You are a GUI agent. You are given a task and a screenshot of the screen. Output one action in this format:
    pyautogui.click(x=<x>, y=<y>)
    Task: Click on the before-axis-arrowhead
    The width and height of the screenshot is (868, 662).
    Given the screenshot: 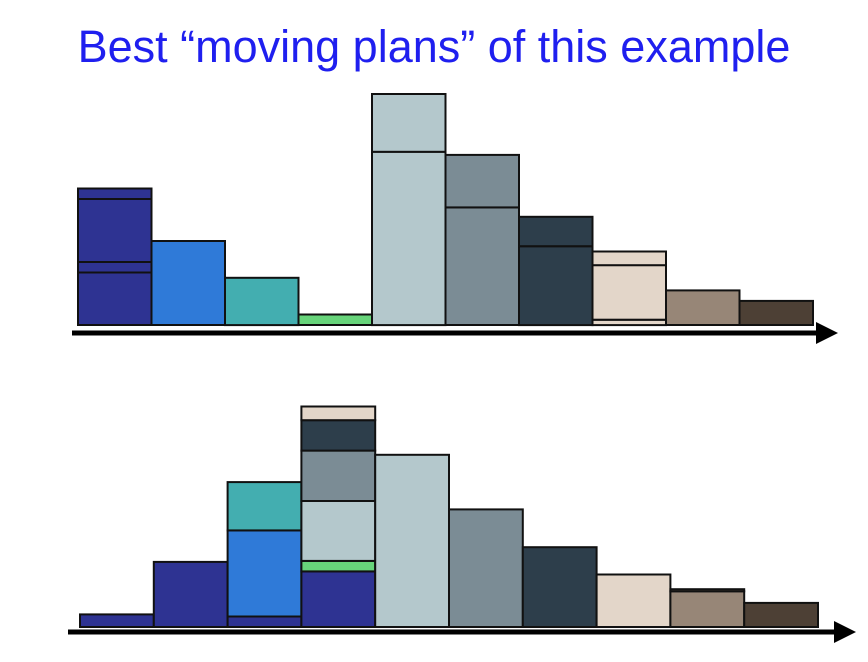 What is the action you would take?
    pyautogui.click(x=827, y=333)
    